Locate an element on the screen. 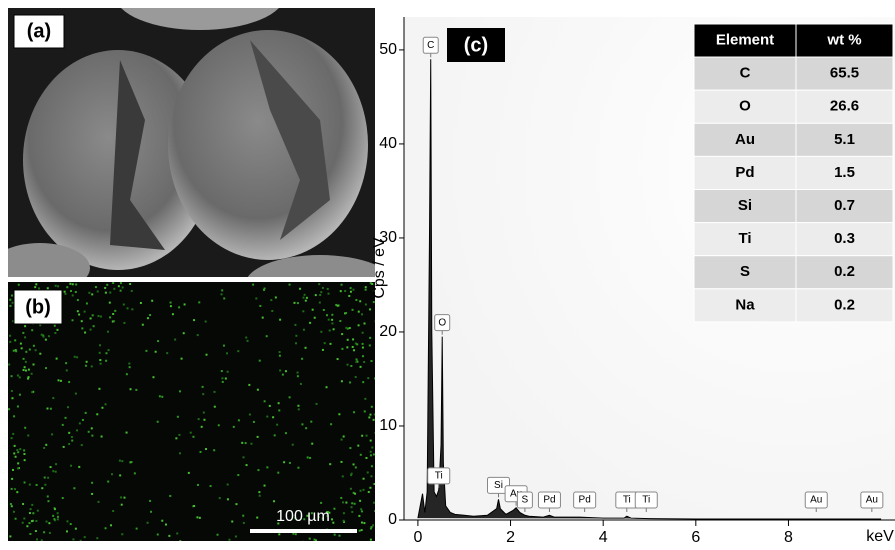  table-cell-text: 1.5 is located at coordinates (844, 172).